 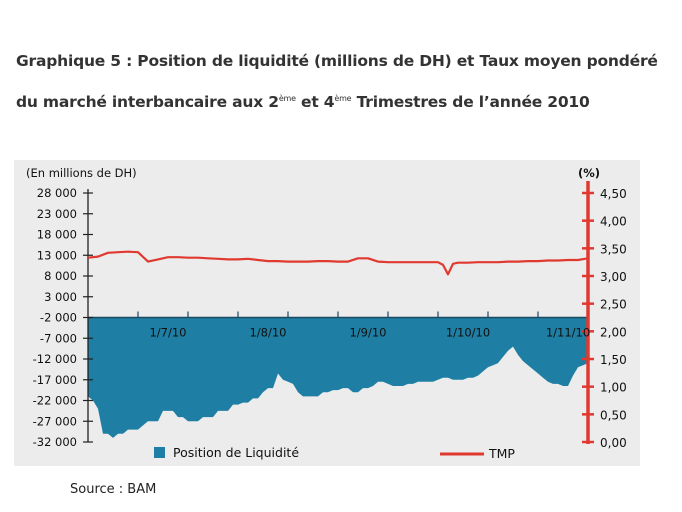 I want to click on left-axis-tick-label: -17 000, so click(x=55, y=380).